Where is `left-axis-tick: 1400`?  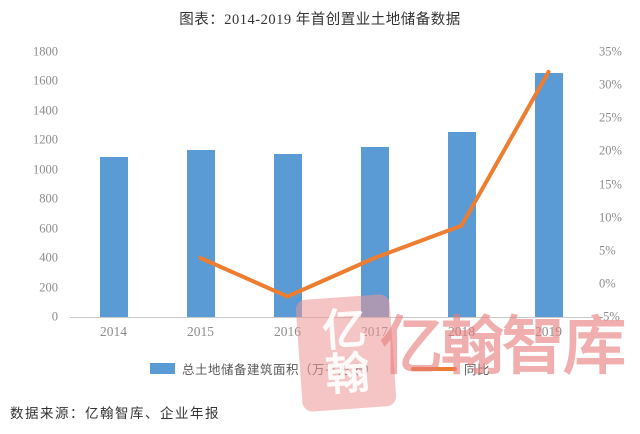
left-axis-tick: 1400 is located at coordinates (45, 110).